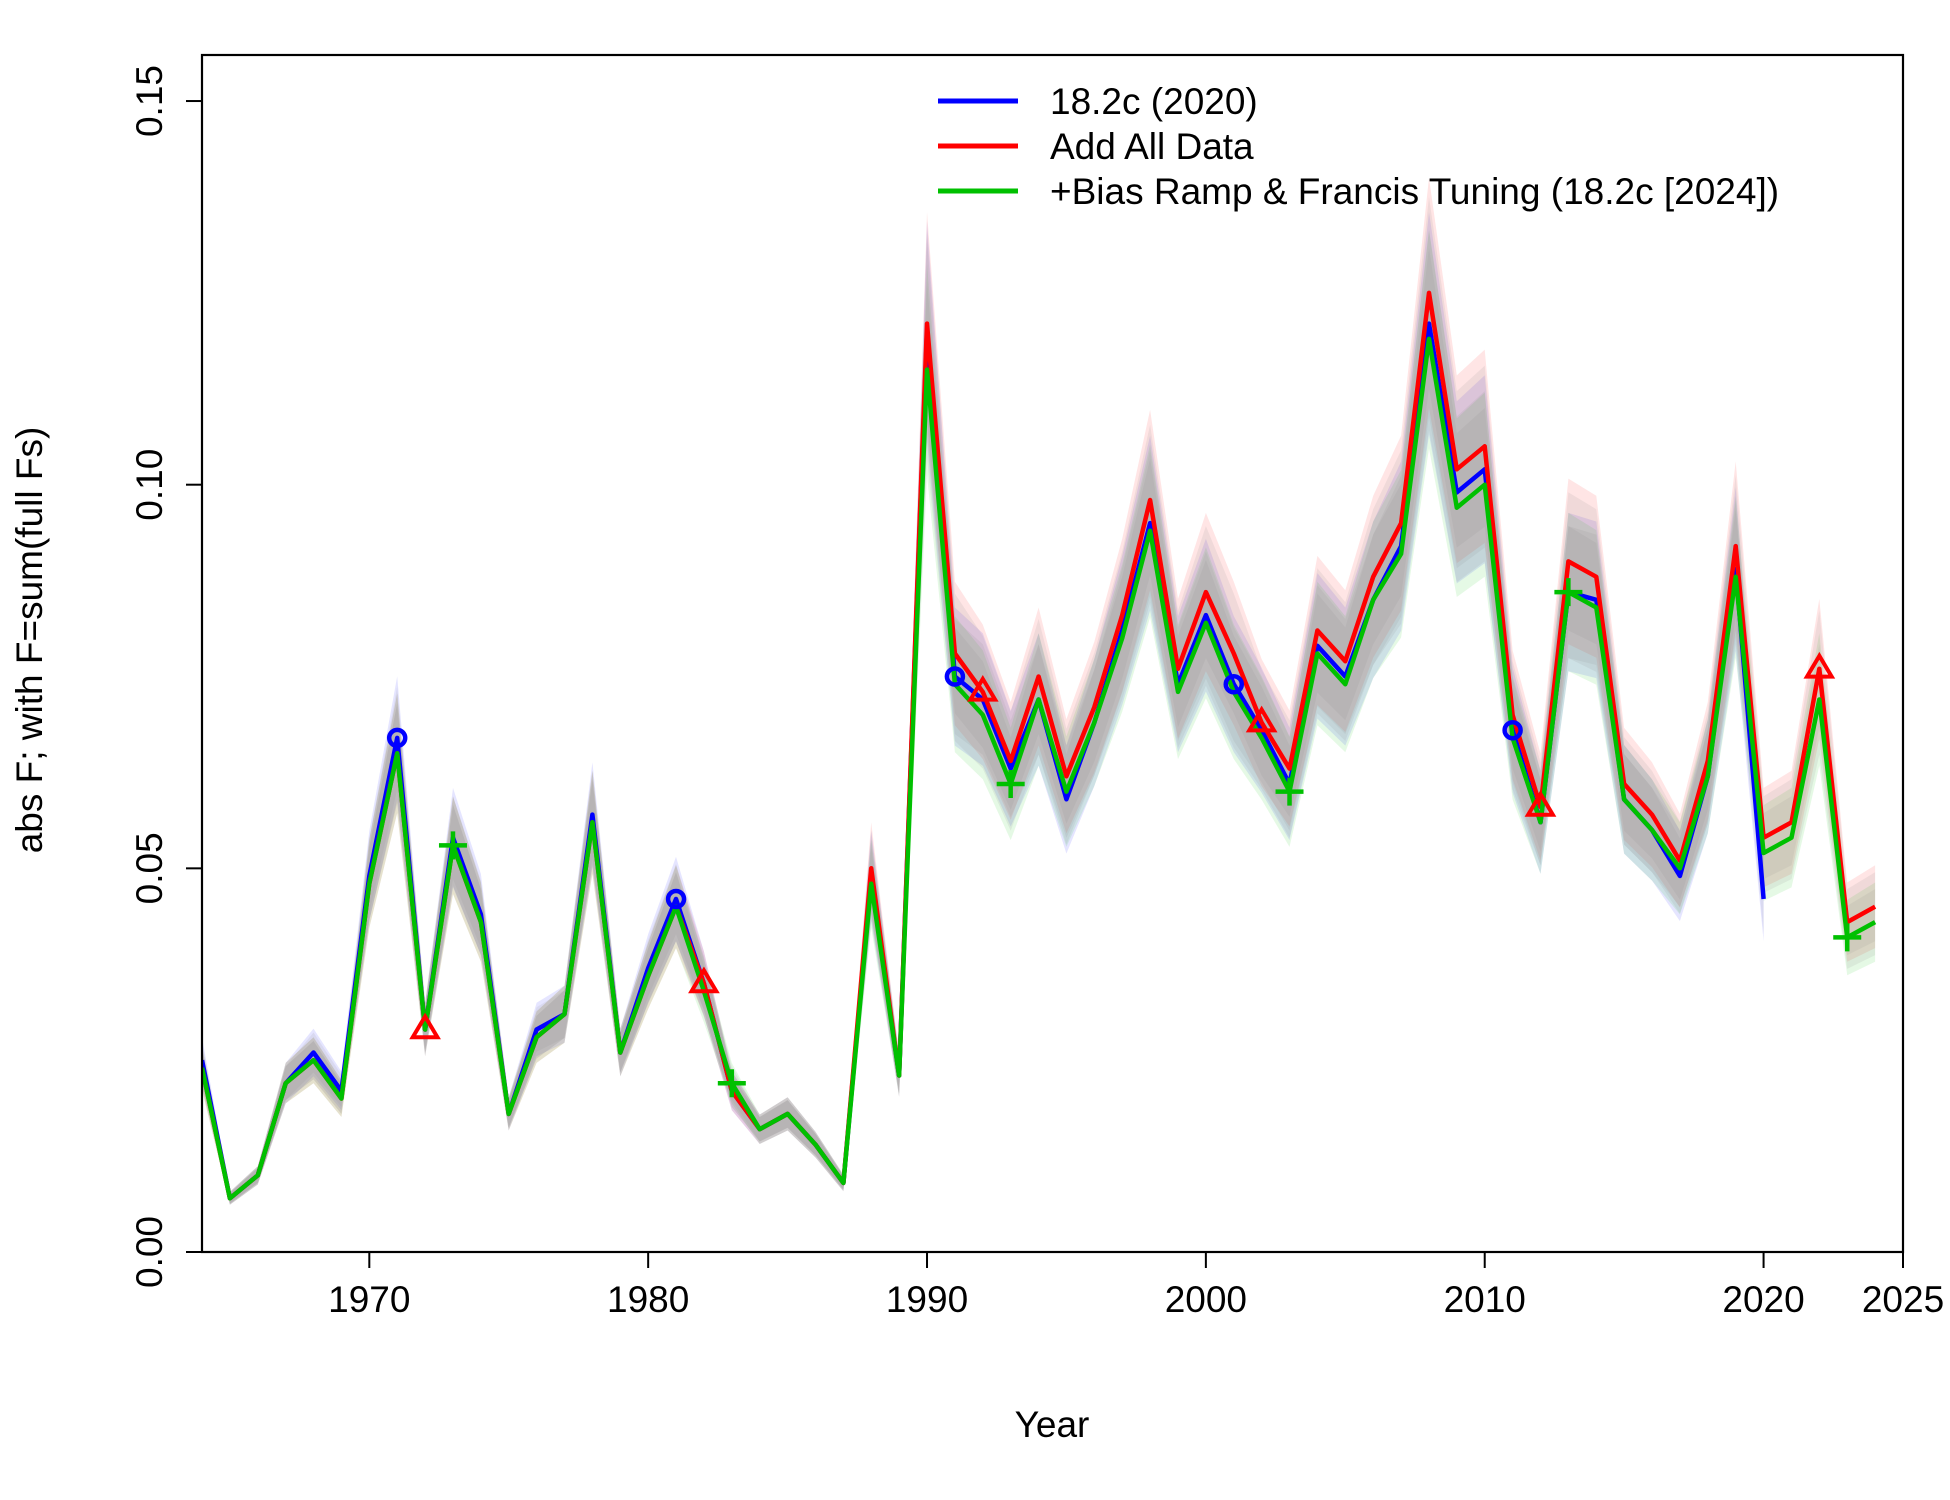 The height and width of the screenshot is (1500, 1950). I want to click on x-axis: 1970 1980 1990 2000 2010 2020 2025, so click(1136, 1286).